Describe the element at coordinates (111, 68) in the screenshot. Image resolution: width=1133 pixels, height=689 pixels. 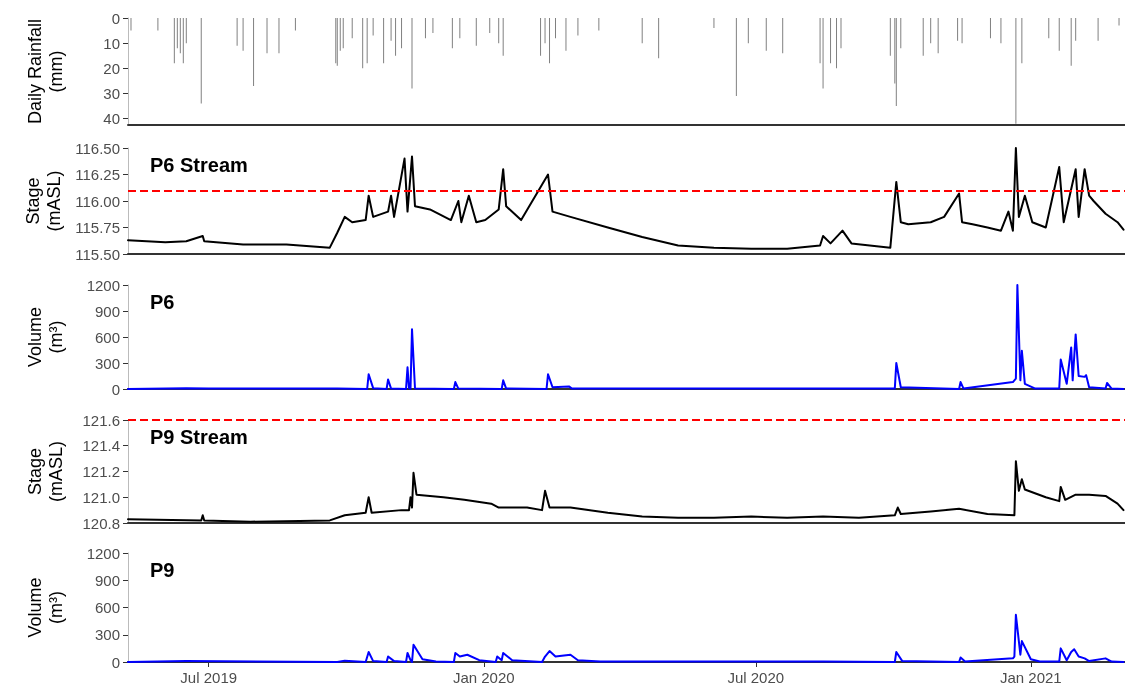
I see `y-tick-label: 20` at that location.